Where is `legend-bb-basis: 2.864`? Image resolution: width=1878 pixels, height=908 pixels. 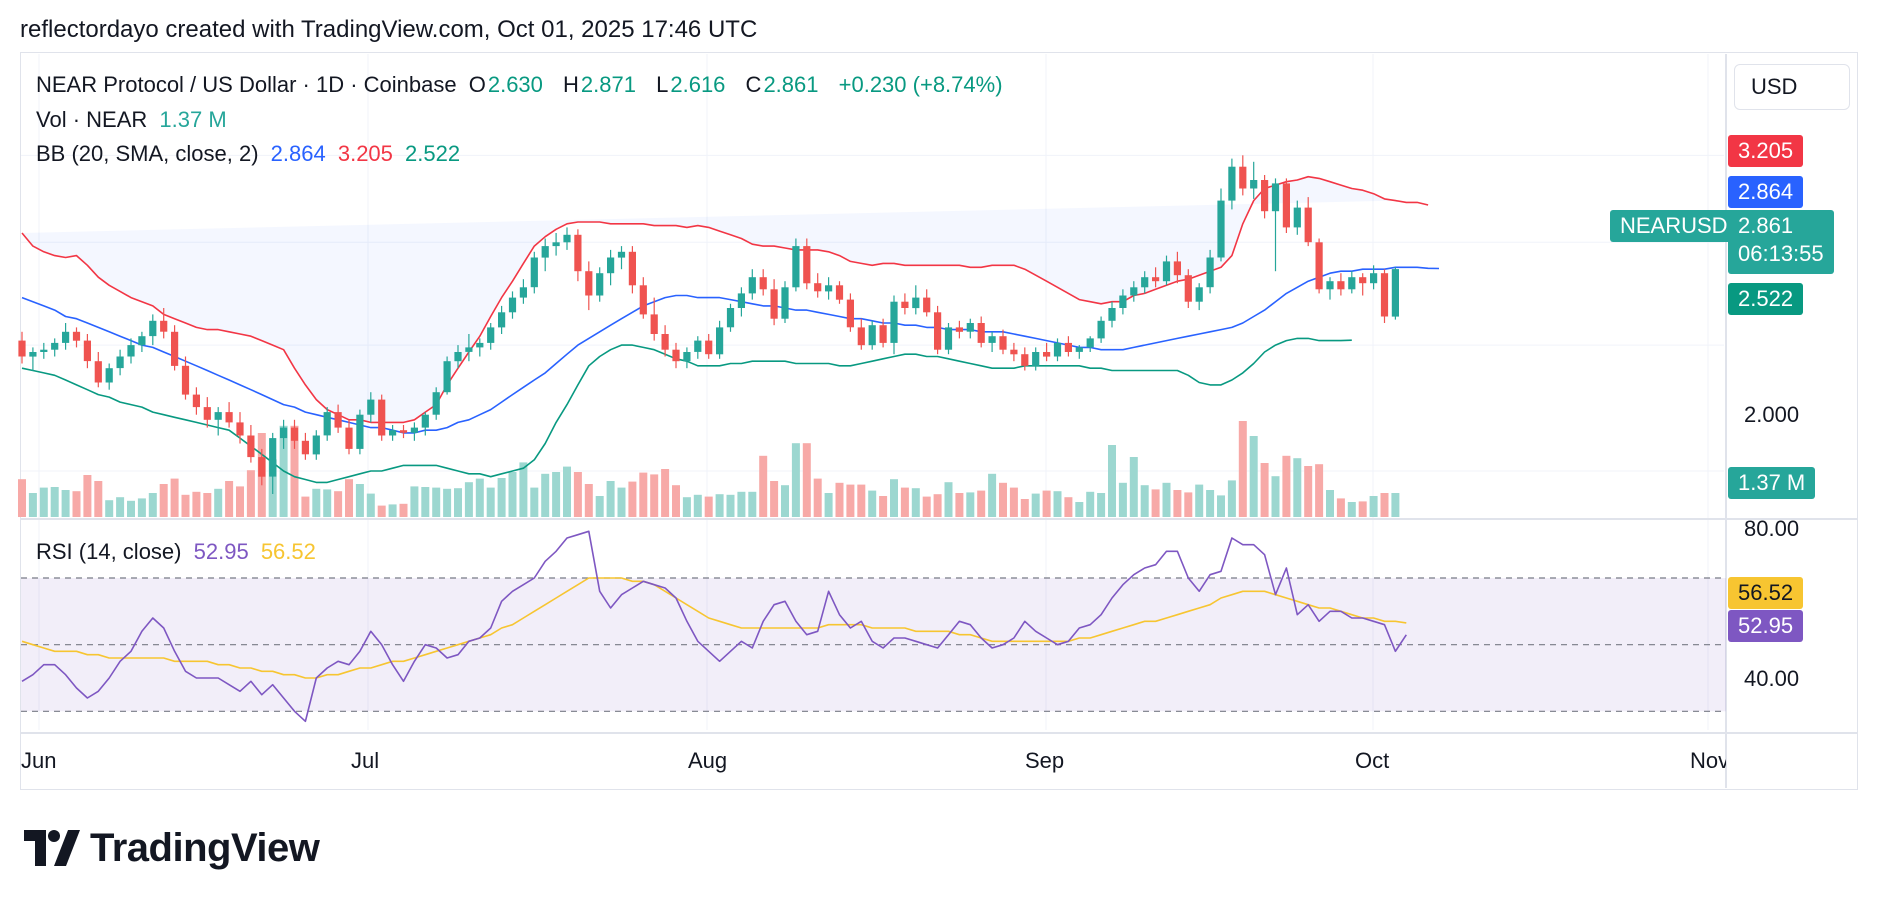 legend-bb-basis: 2.864 is located at coordinates (298, 153).